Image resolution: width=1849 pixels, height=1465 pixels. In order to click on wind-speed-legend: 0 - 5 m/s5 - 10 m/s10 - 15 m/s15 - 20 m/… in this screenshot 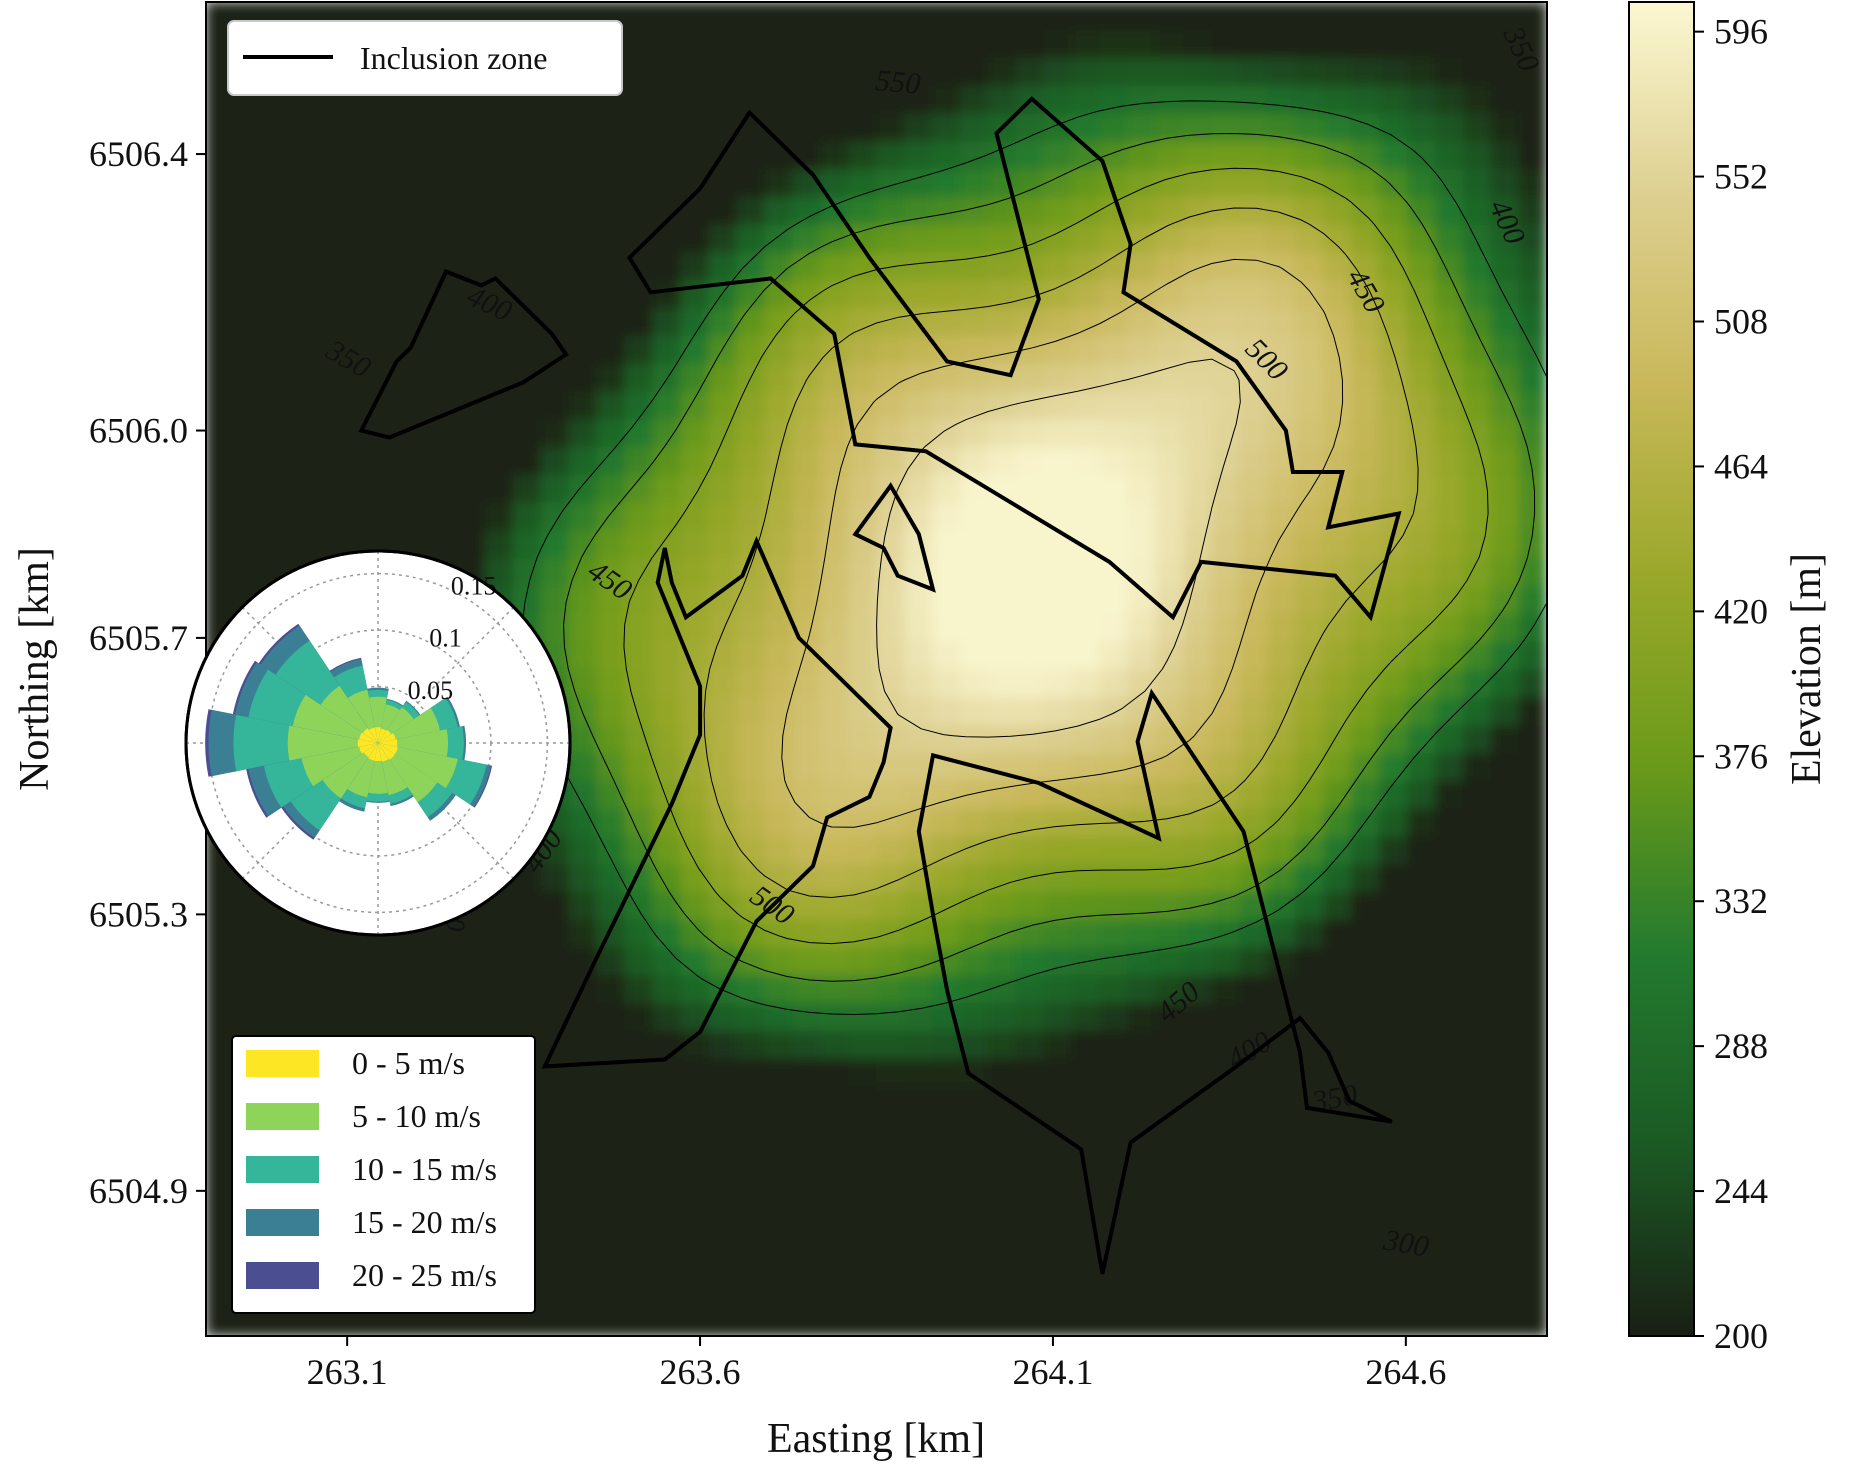, I will do `click(383, 1174)`.